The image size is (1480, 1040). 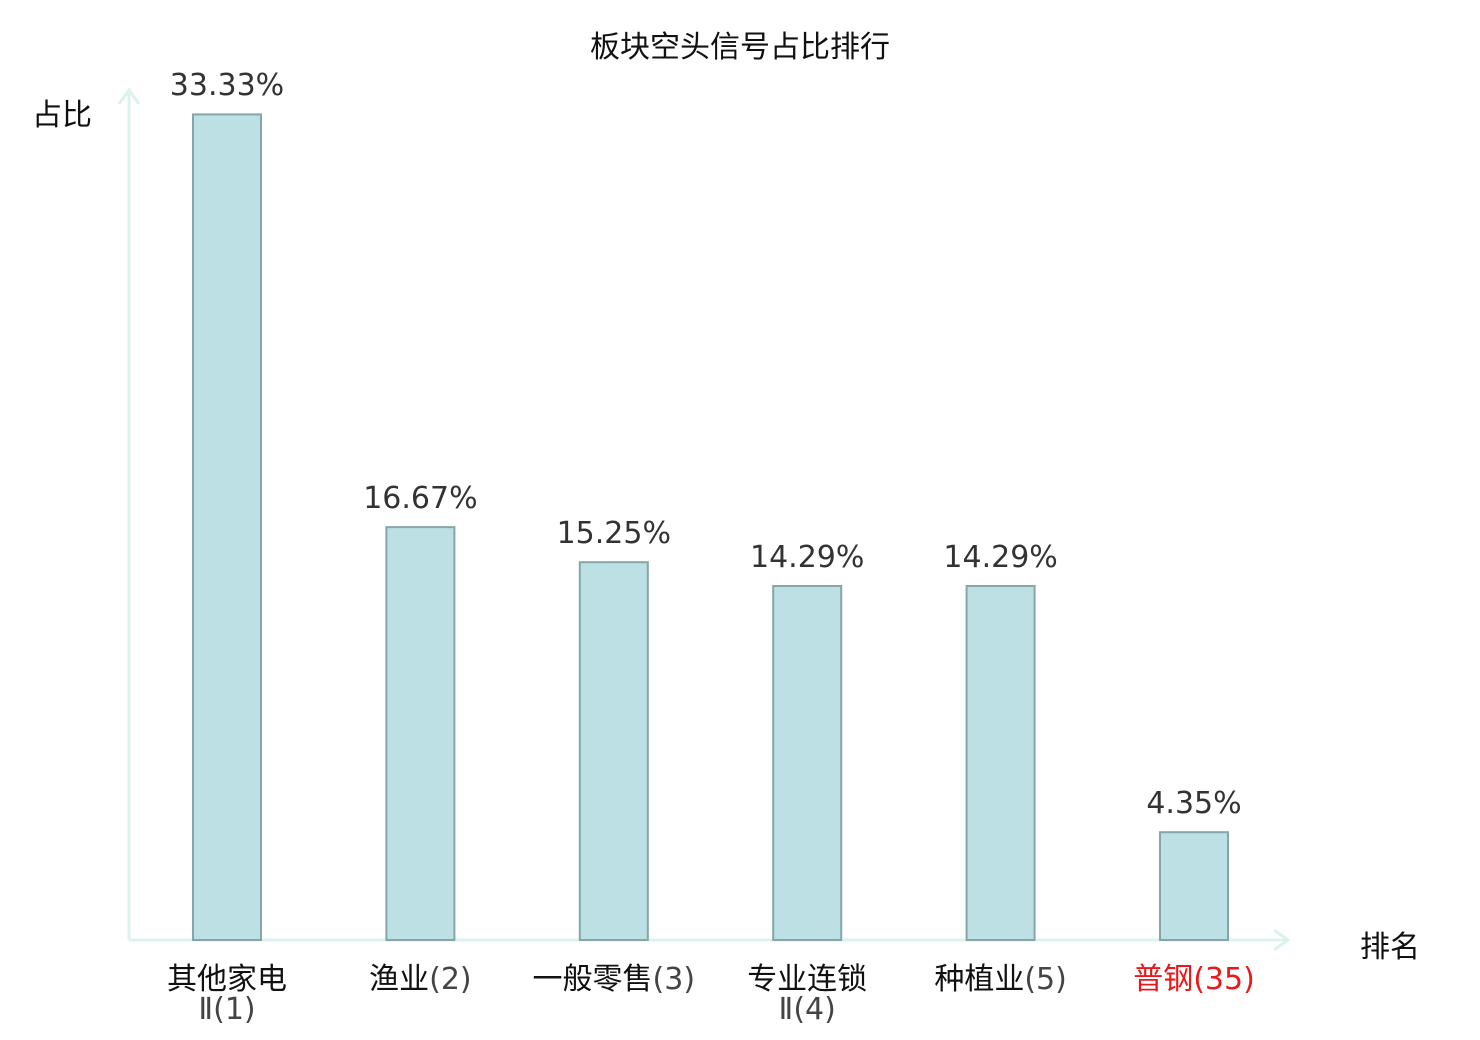 What do you see at coordinates (234, 1009) in the screenshot?
I see `category-rank: (1)` at bounding box center [234, 1009].